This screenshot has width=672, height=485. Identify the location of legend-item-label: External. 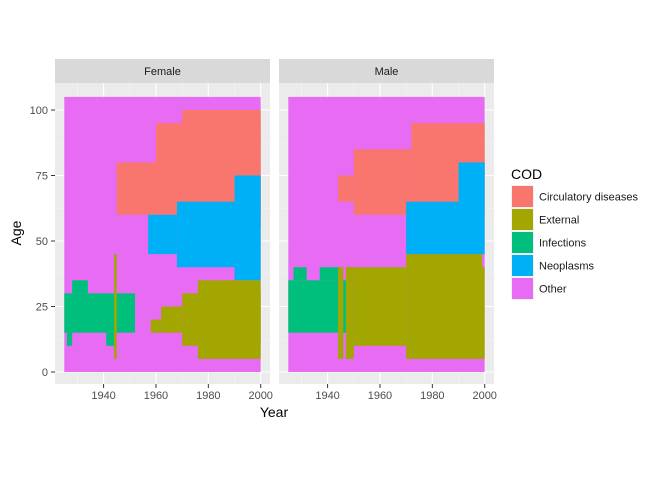
(559, 221).